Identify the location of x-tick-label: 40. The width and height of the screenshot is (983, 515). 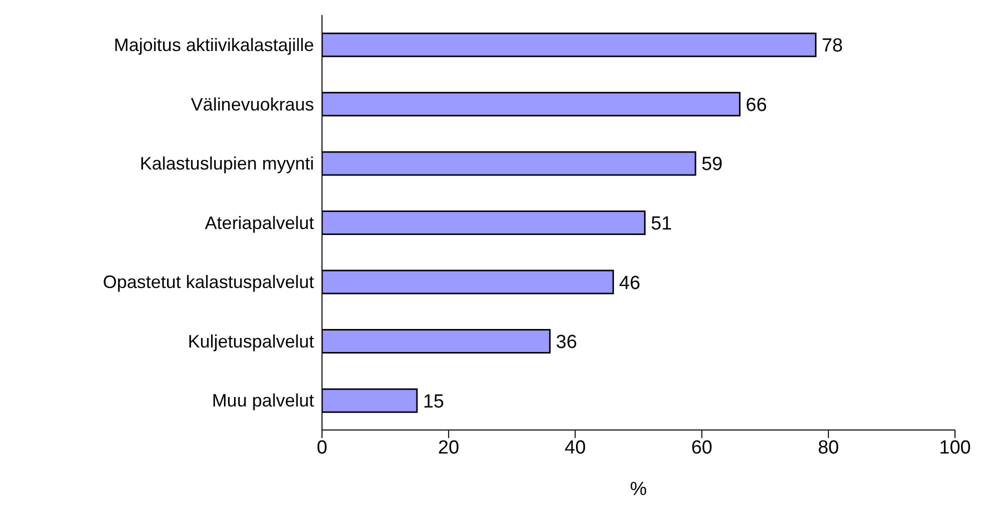
(575, 447).